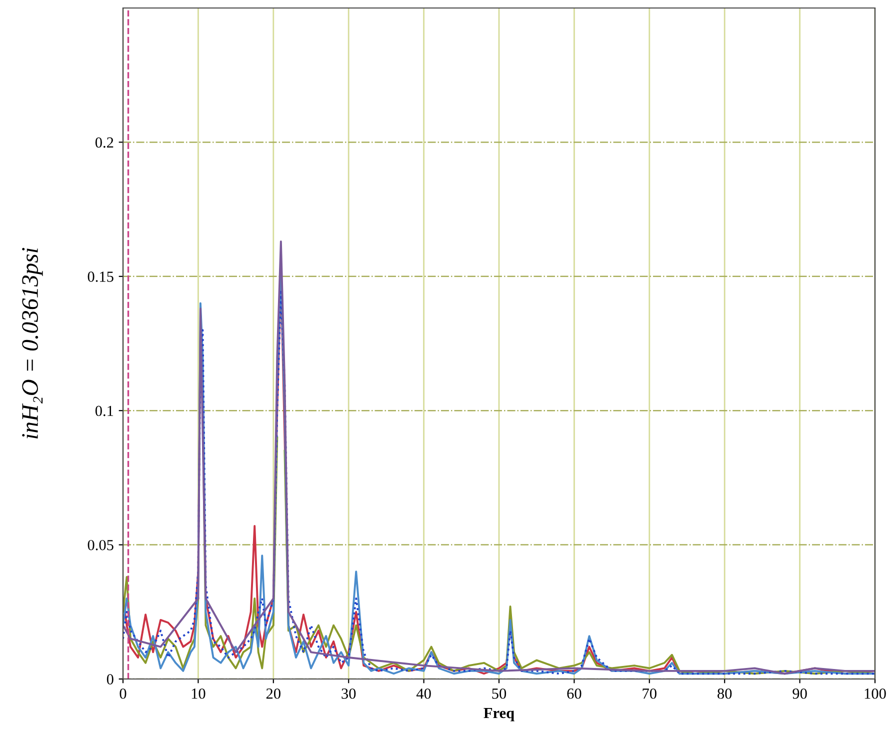 The height and width of the screenshot is (737, 890). I want to click on x-tick-label: 90, so click(799, 693).